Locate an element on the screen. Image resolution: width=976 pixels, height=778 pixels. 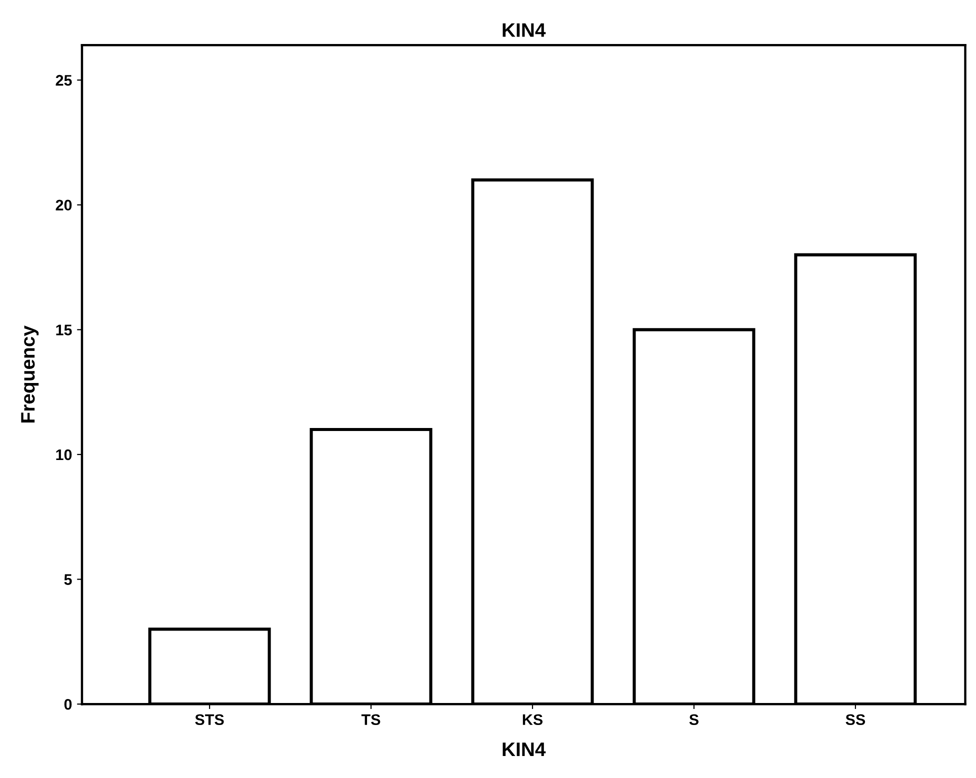
y-tick-label: 15 is located at coordinates (64, 330).